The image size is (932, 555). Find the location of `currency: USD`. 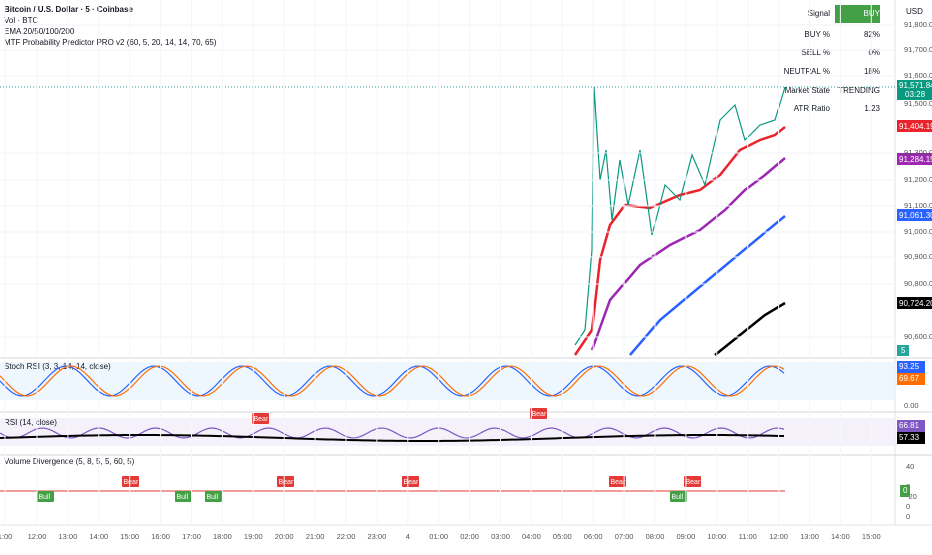

currency: USD is located at coordinates (914, 11).